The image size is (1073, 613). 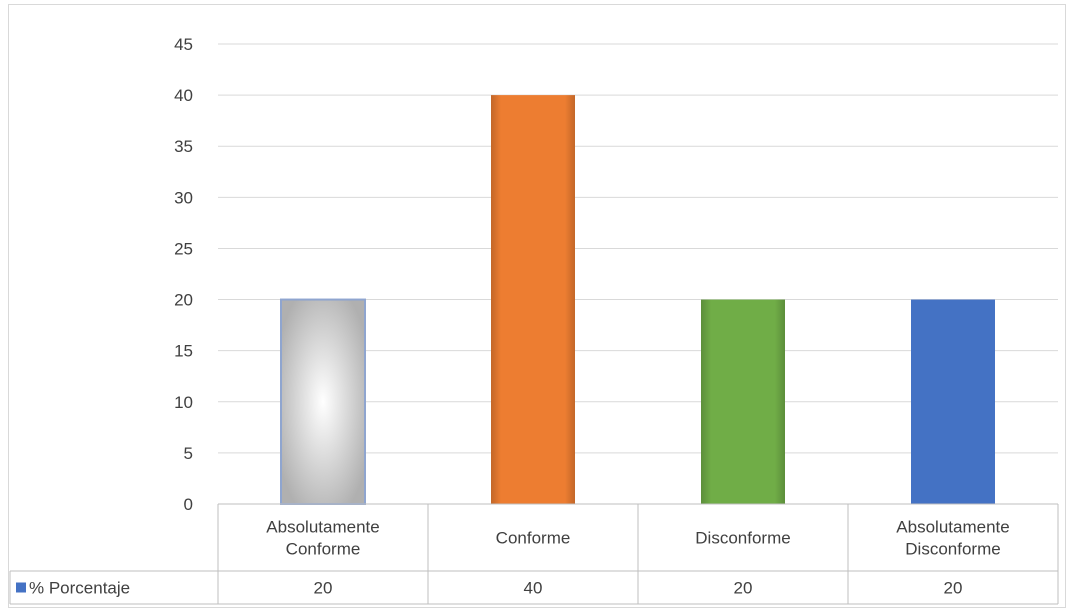 I want to click on y-tick-label: 10, so click(x=183, y=402).